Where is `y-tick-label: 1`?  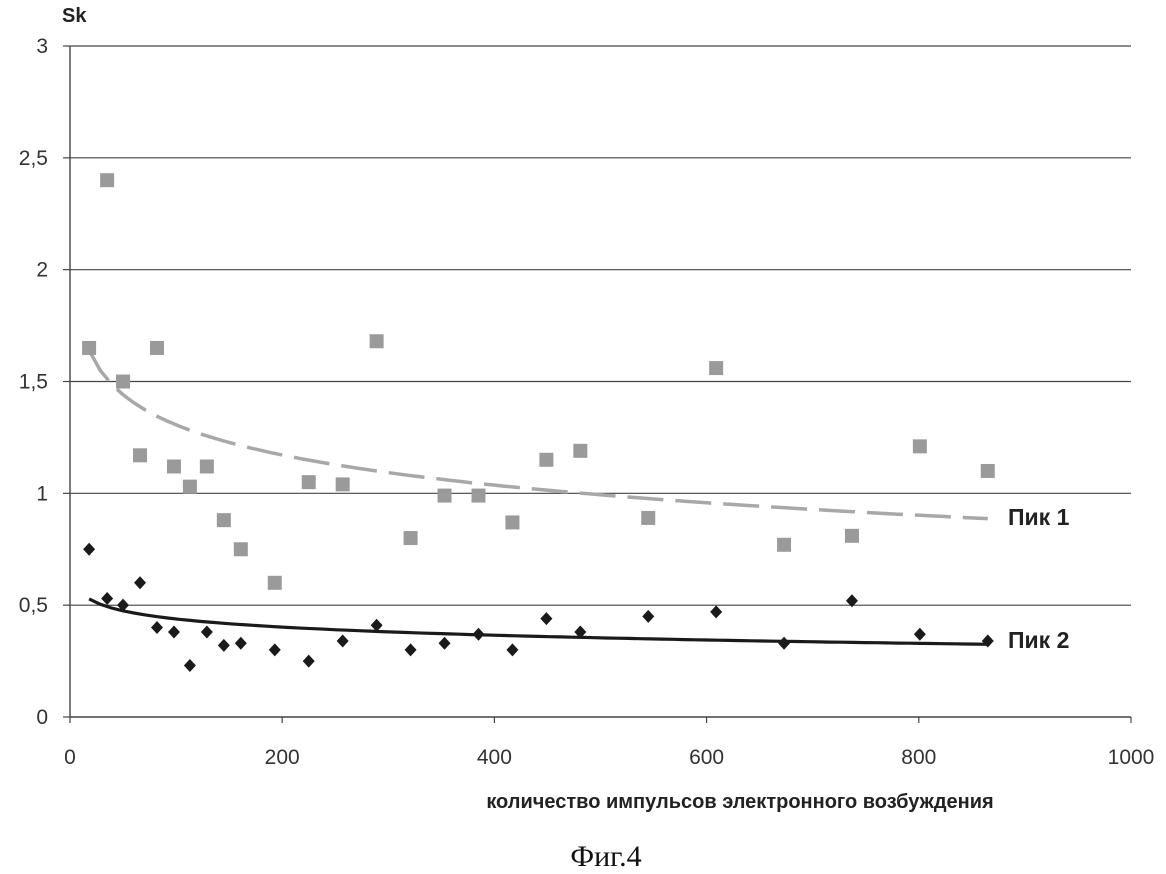 y-tick-label: 1 is located at coordinates (42, 493).